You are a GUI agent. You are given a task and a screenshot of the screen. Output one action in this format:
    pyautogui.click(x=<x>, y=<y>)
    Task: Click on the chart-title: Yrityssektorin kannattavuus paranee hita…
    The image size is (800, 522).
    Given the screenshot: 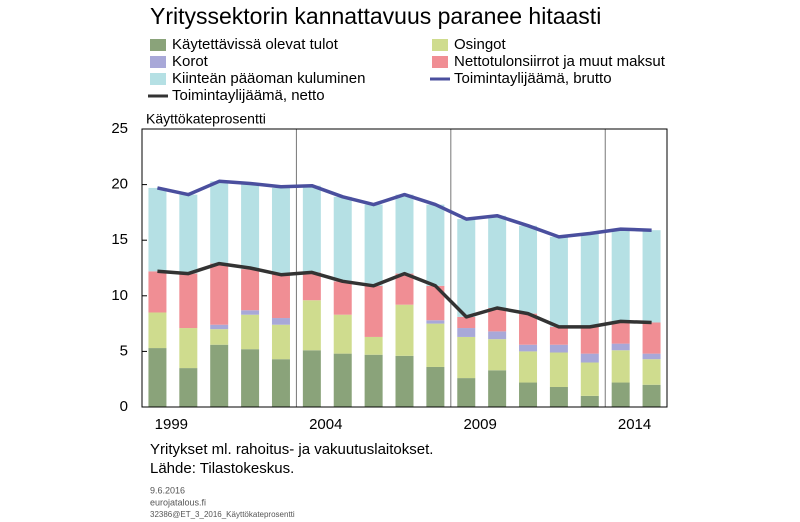 What is the action you would take?
    pyautogui.click(x=375, y=16)
    